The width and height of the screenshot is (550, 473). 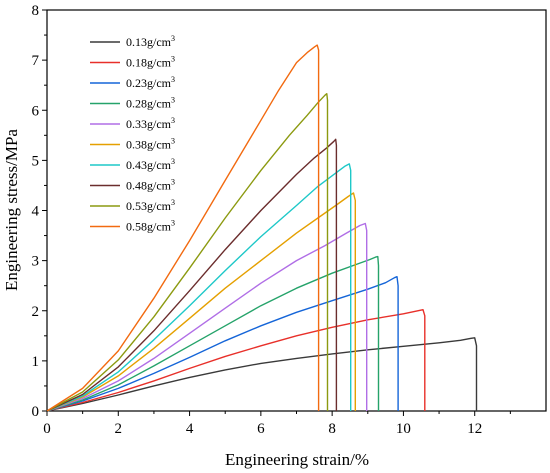 What do you see at coordinates (36, 212) in the screenshot?
I see `y-tick-label: 4` at bounding box center [36, 212].